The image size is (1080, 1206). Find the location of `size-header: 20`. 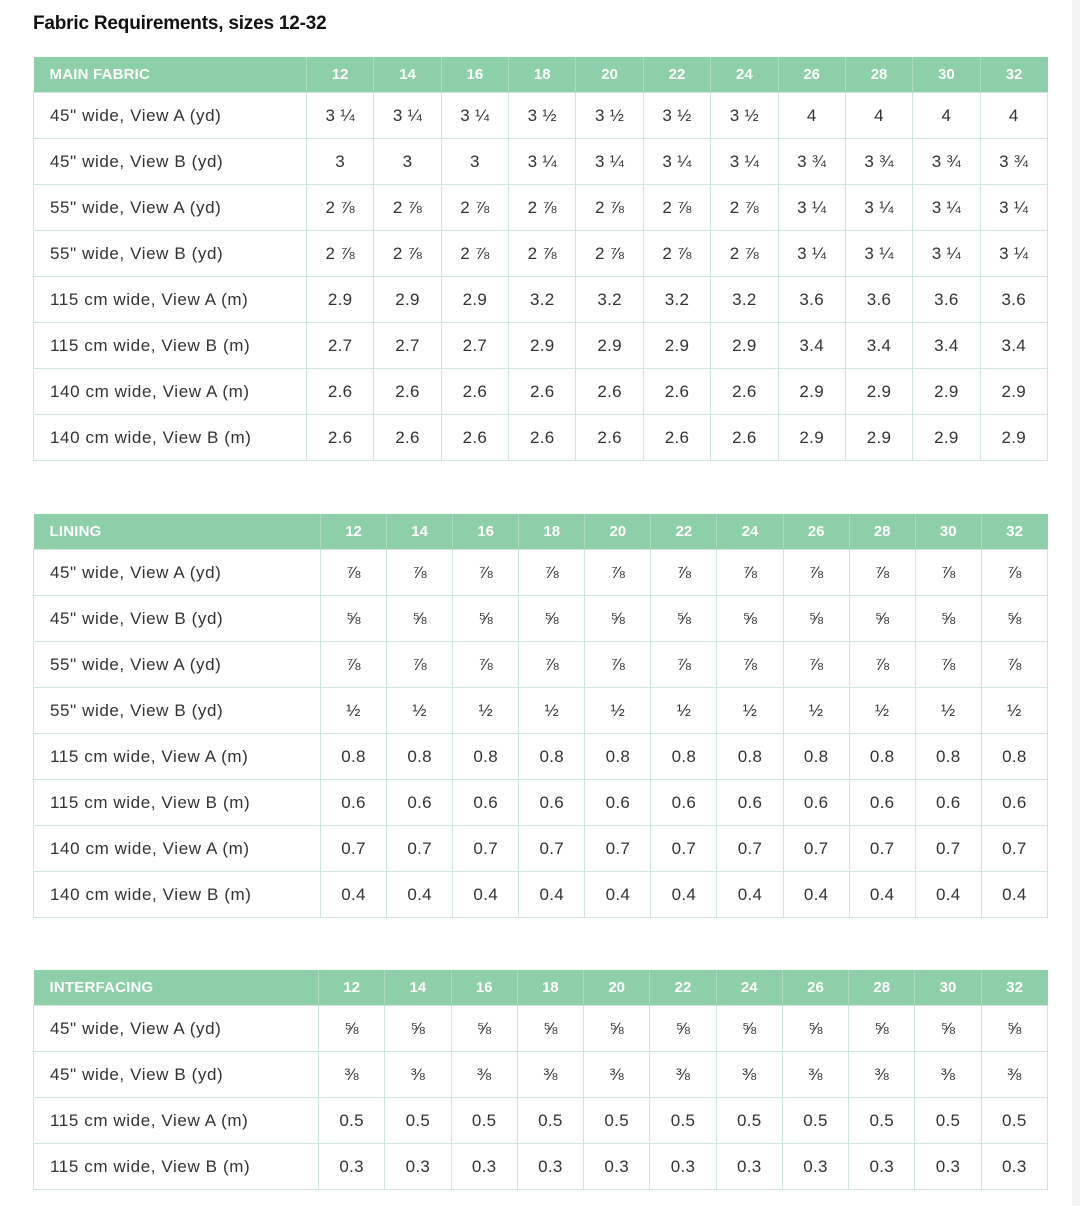

size-header: 20 is located at coordinates (609, 75).